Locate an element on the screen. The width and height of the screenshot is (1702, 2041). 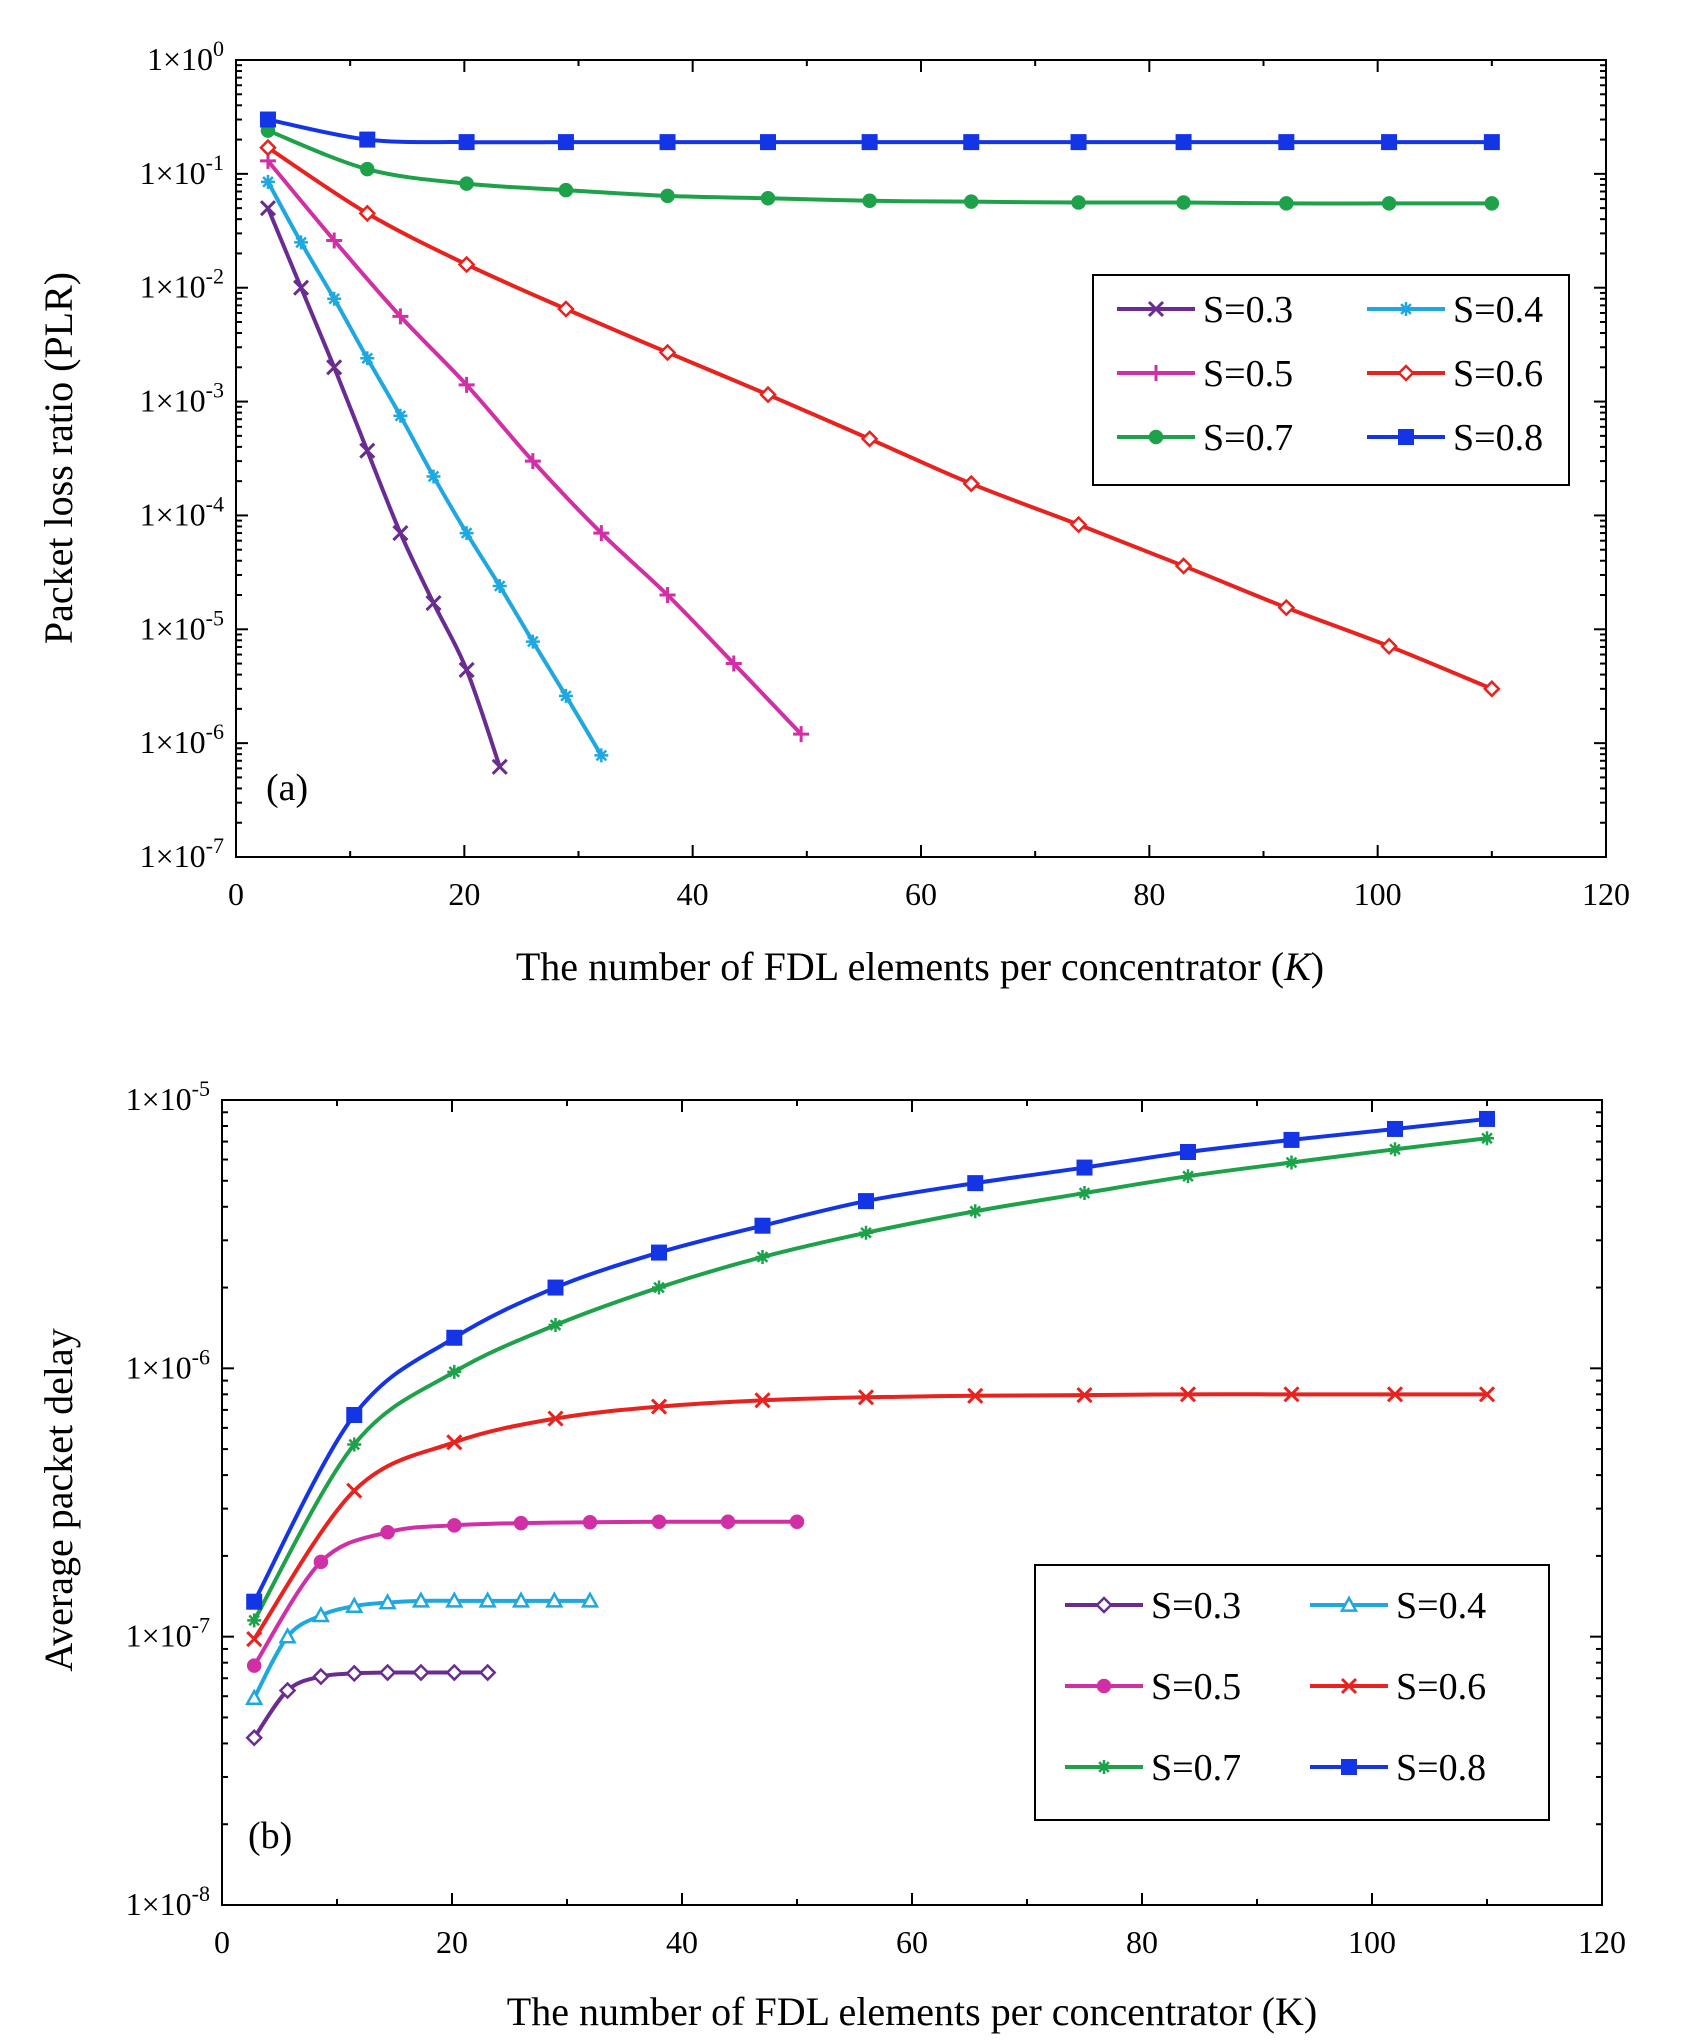
y-tick-label-exponent: -3 is located at coordinates (215, 390).